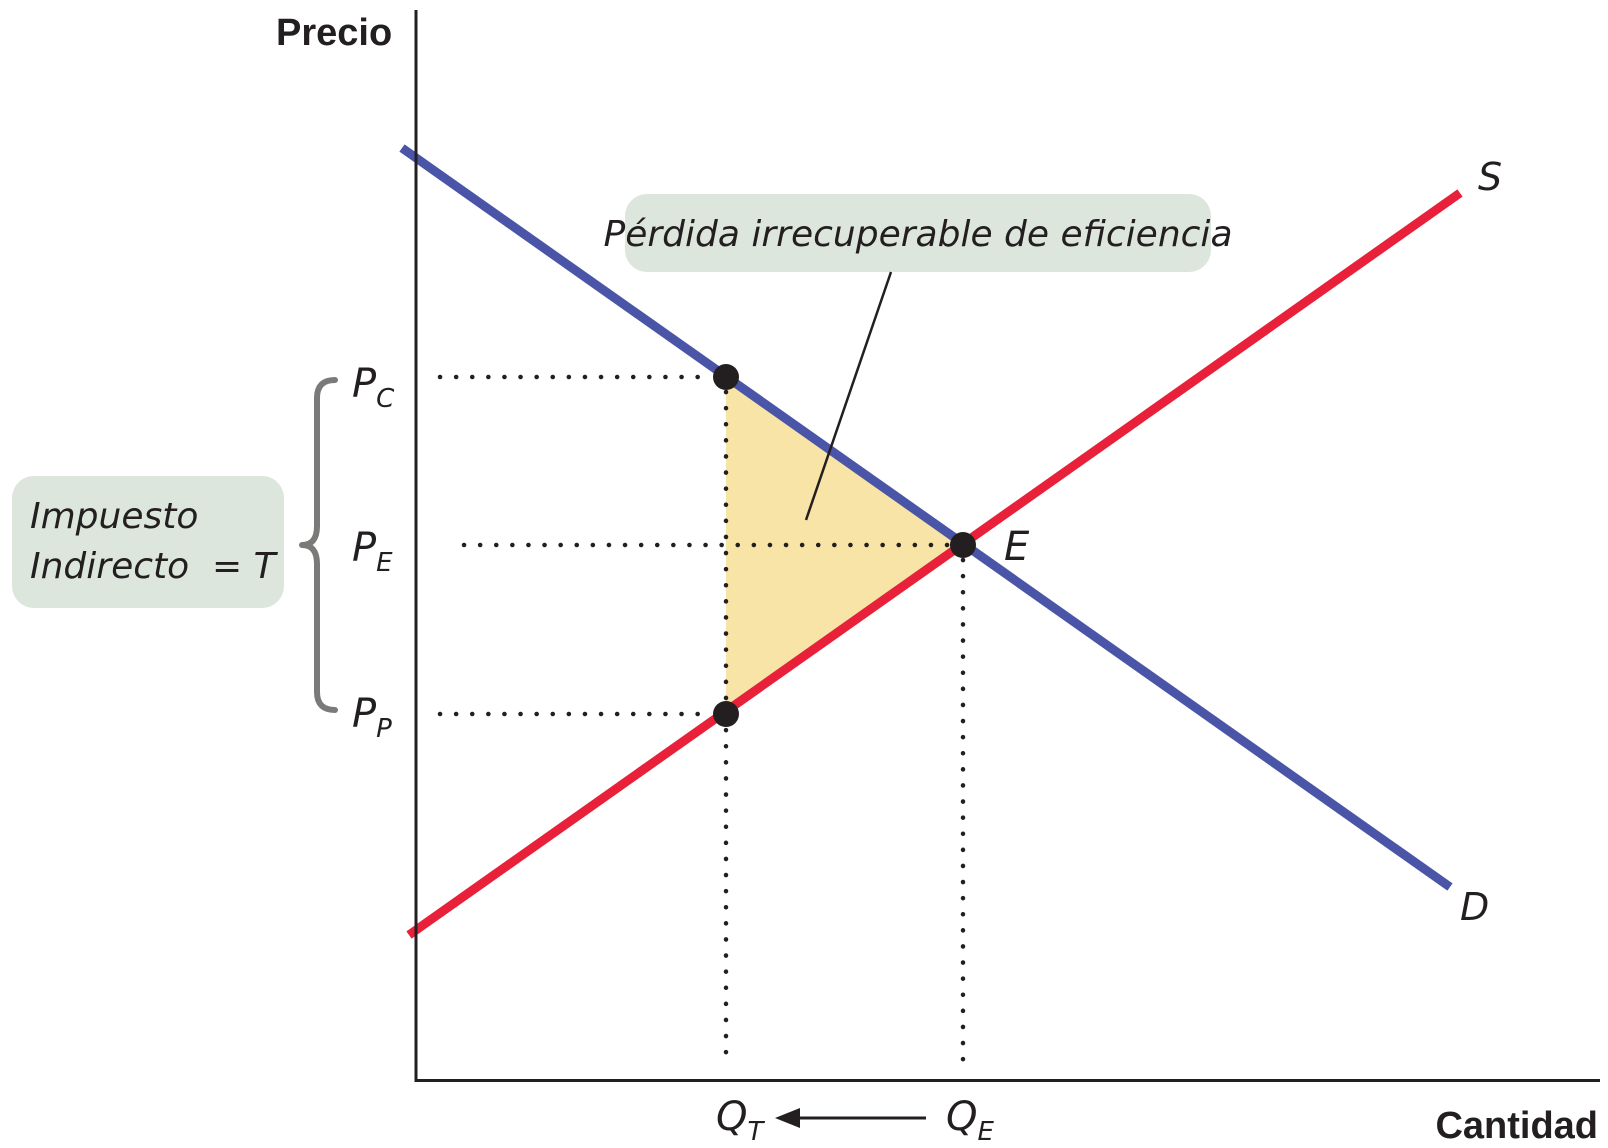 The image size is (1608, 1148). Describe the element at coordinates (726, 377) in the screenshot. I see `consumer-price-point` at that location.